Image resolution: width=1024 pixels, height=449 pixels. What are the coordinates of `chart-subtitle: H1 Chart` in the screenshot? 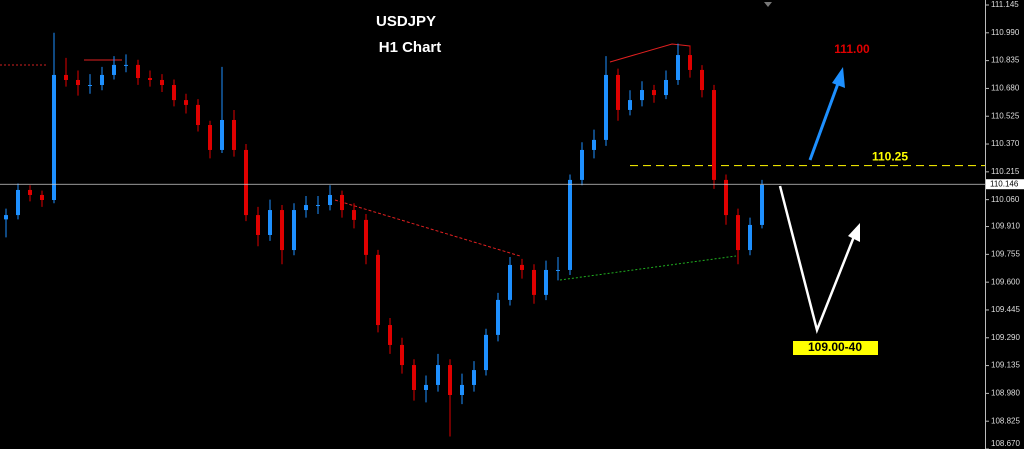 It's located at (410, 47).